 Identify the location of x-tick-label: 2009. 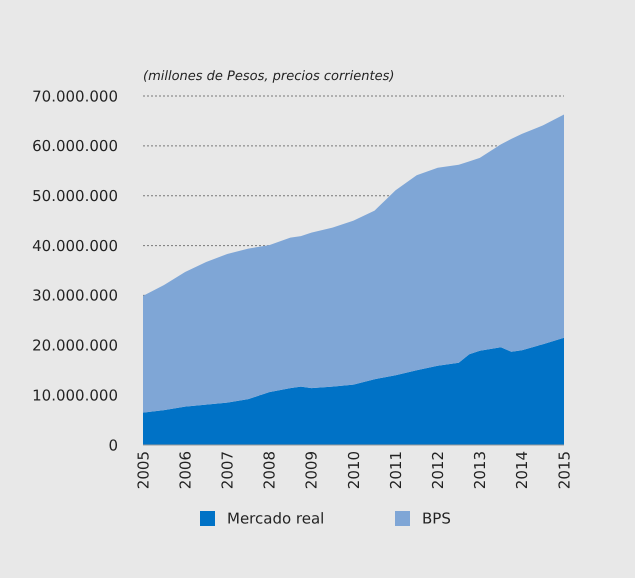
(311, 470).